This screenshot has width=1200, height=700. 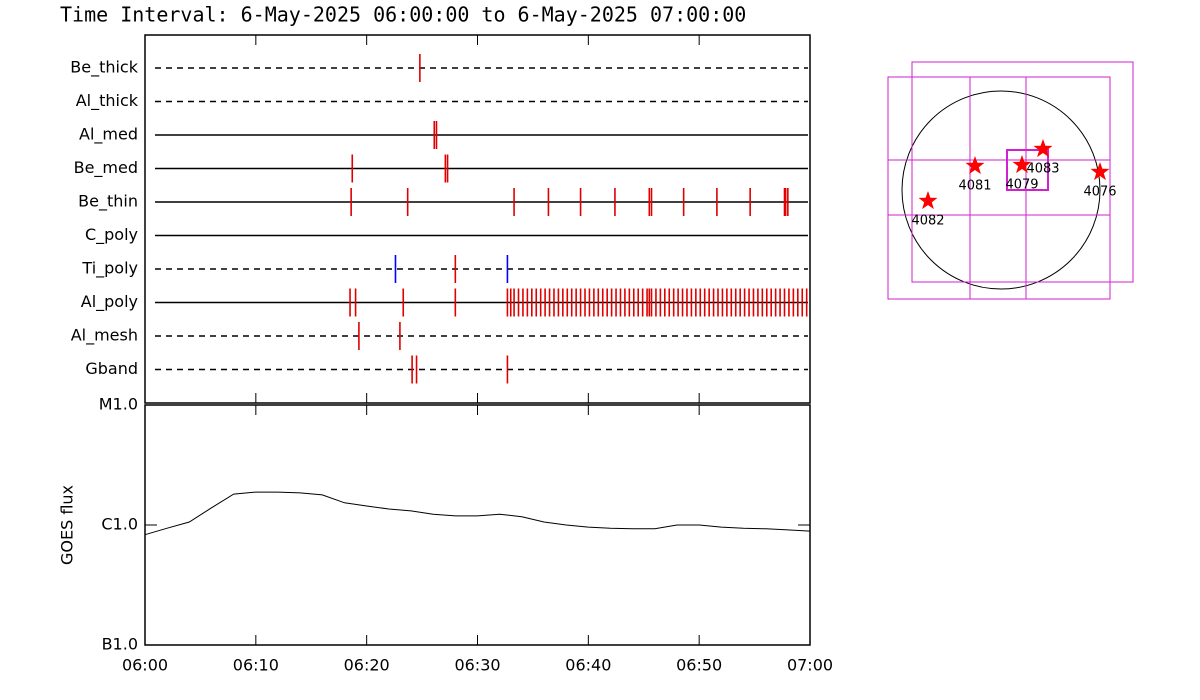 I want to click on row-label: Be_thin, so click(x=108, y=202).